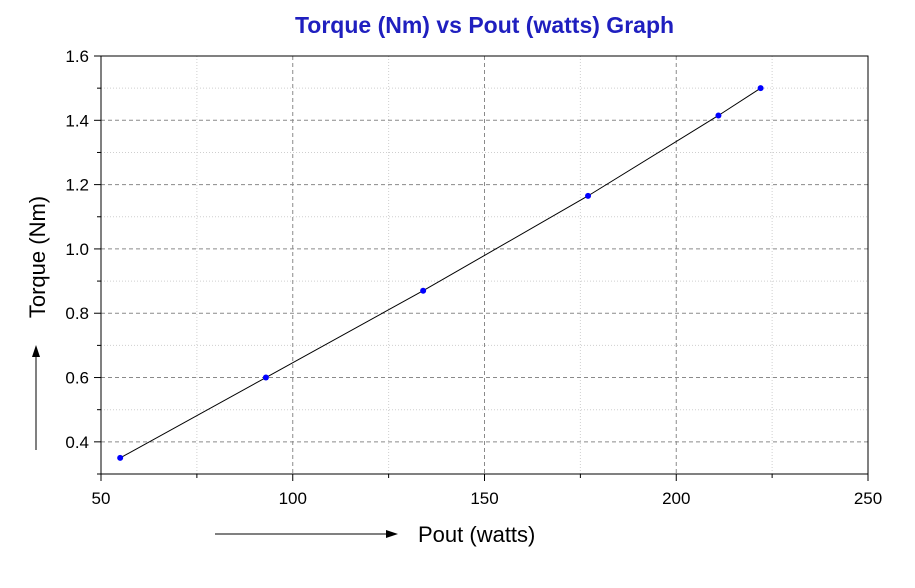 The width and height of the screenshot is (915, 588). I want to click on y-tick-label: 0.6, so click(77, 378).